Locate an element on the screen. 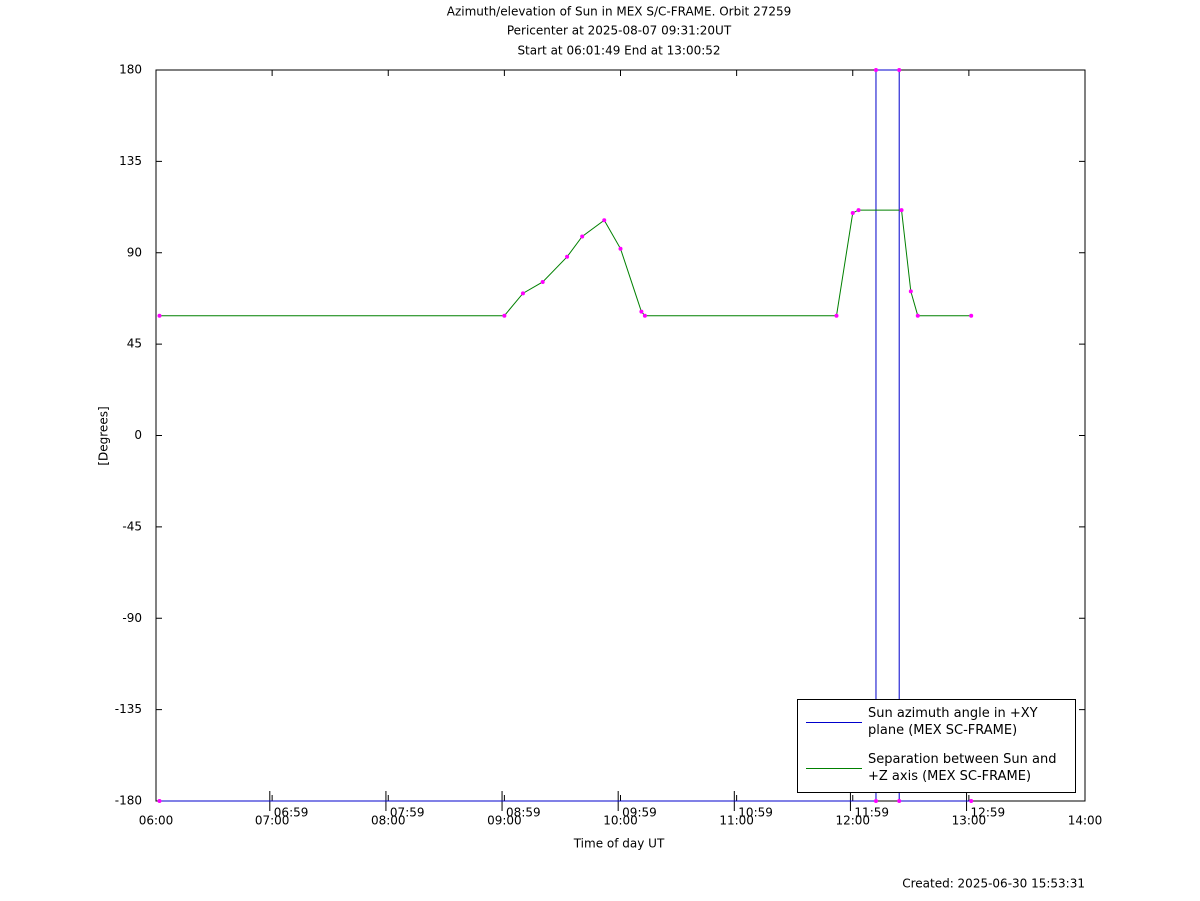 This screenshot has width=1200, height=901. annotation: 10:59 is located at coordinates (755, 813).